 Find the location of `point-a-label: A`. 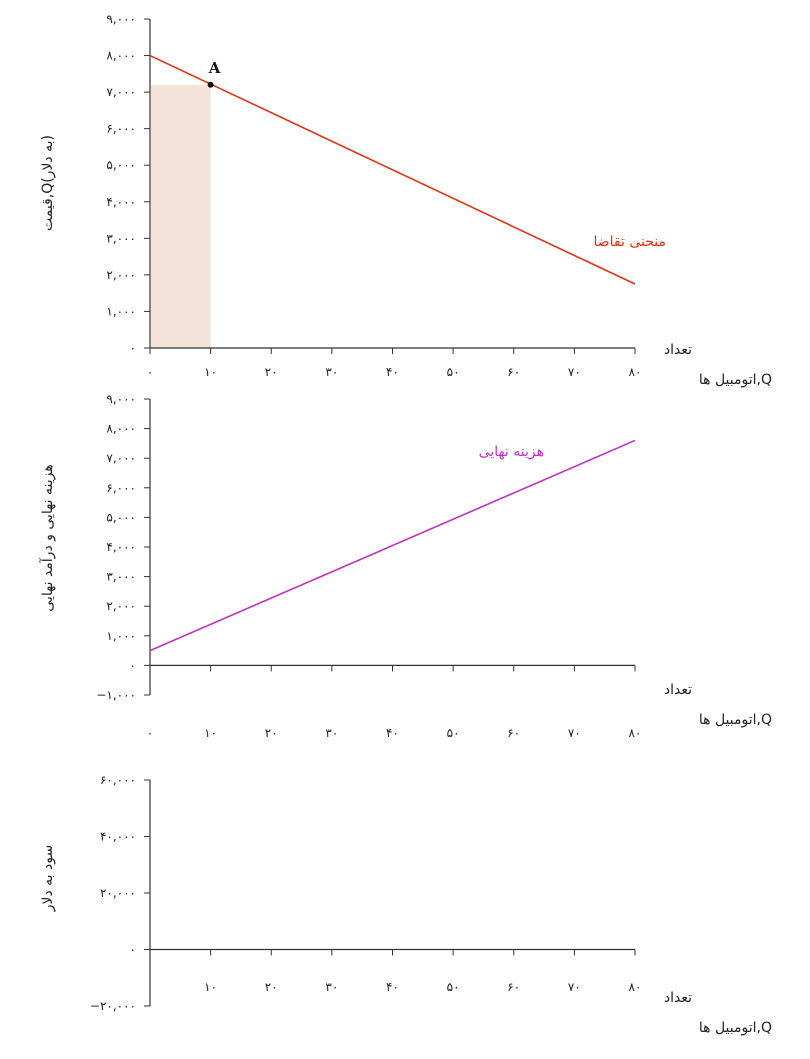

point-a-label: A is located at coordinates (214, 68).